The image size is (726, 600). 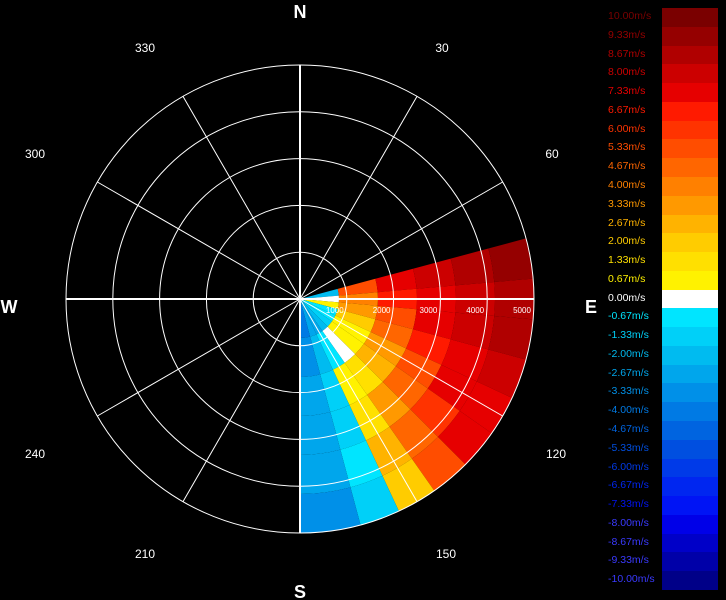 I want to click on legend-label: -7.33m/s, so click(x=628, y=504).